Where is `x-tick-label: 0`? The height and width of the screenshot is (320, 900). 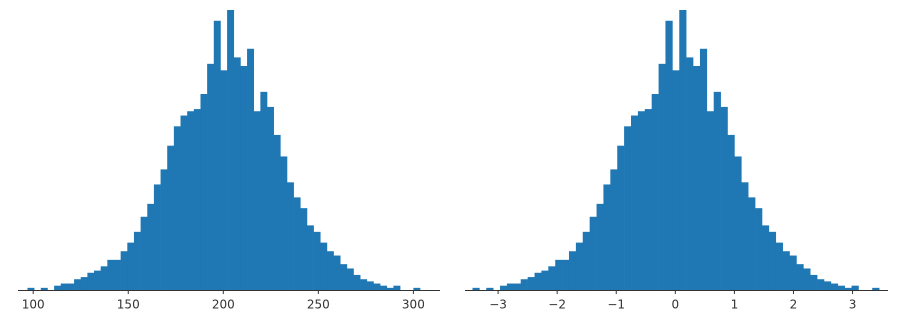 x-tick-label: 0 is located at coordinates (675, 305).